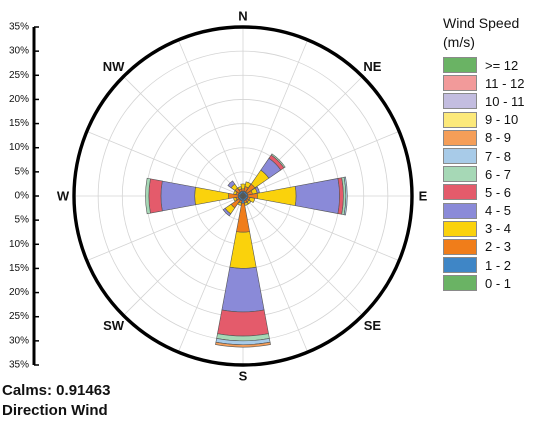 Image resolution: width=534 pixels, height=423 pixels. I want to click on legend-label: 7 - 8, so click(498, 156).